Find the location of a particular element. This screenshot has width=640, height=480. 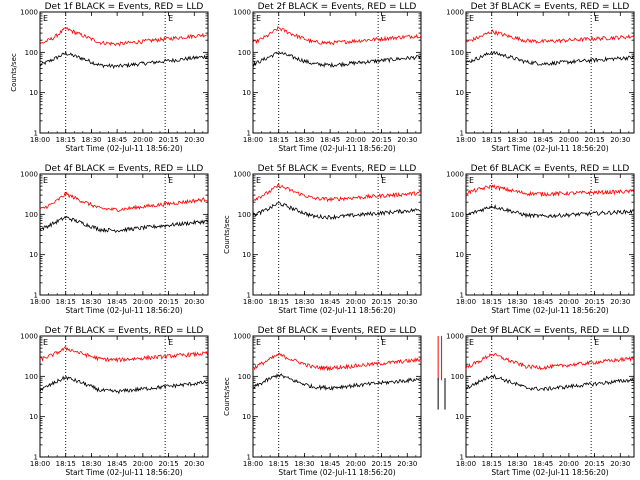

y-axis-label: Counts/sec is located at coordinates (227, 234).